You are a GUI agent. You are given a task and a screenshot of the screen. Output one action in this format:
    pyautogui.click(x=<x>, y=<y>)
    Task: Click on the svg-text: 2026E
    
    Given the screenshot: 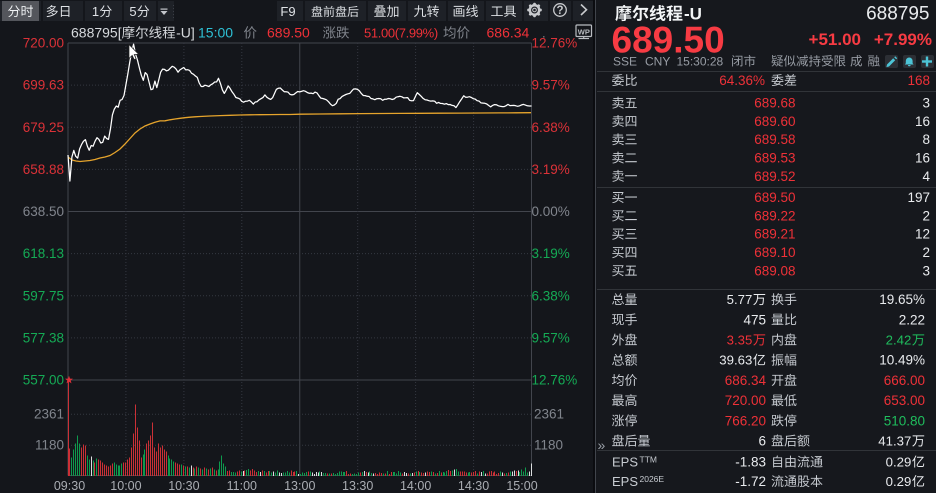 What is the action you would take?
    pyautogui.click(x=652, y=479)
    